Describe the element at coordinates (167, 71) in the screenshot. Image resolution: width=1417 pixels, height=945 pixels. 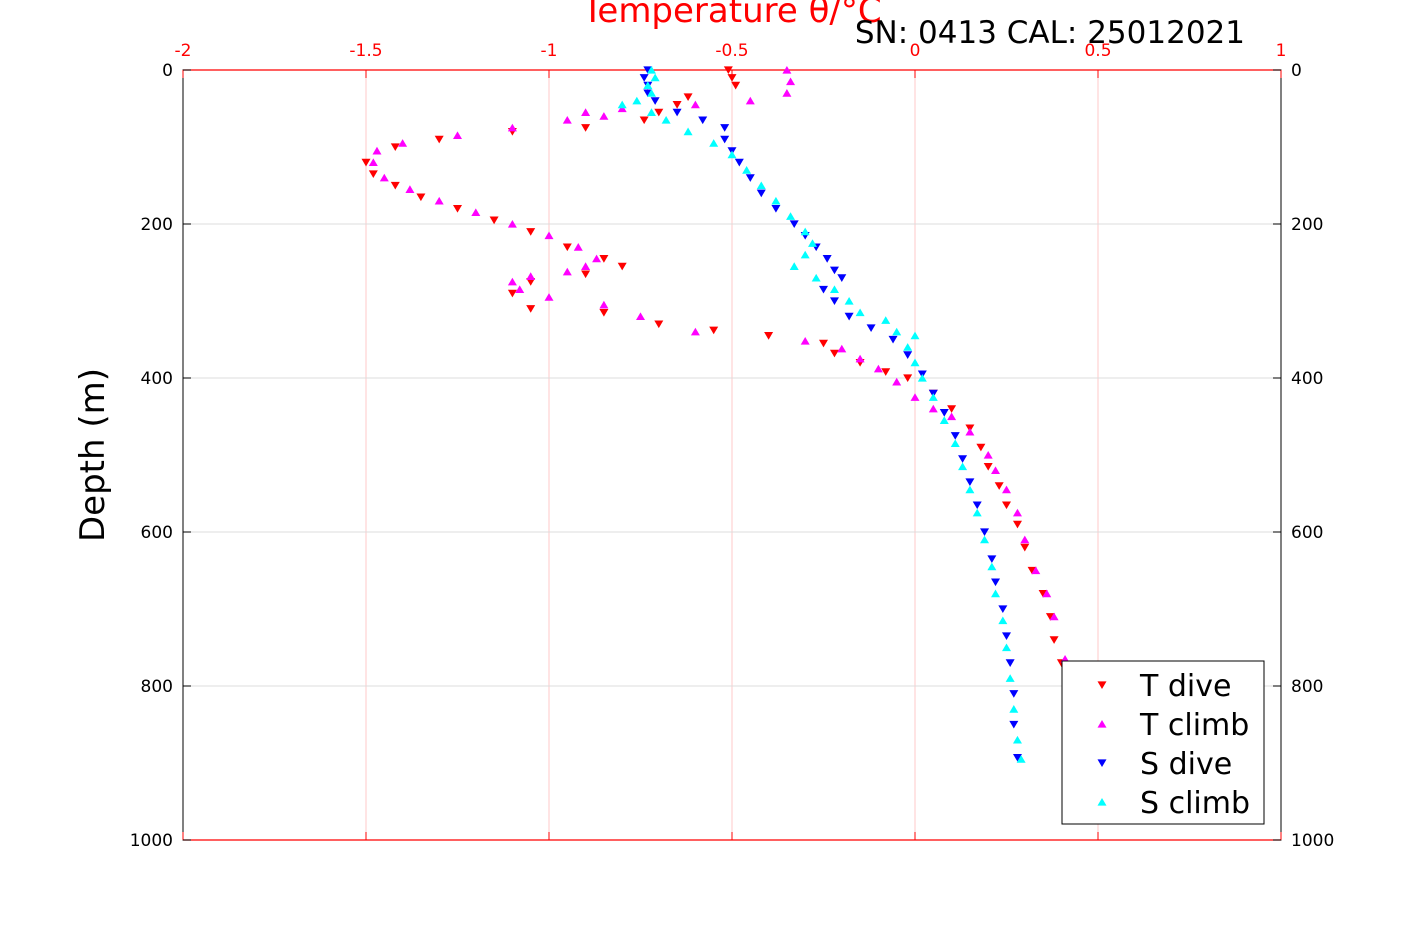
I see `y-tick-label-left: 0` at that location.